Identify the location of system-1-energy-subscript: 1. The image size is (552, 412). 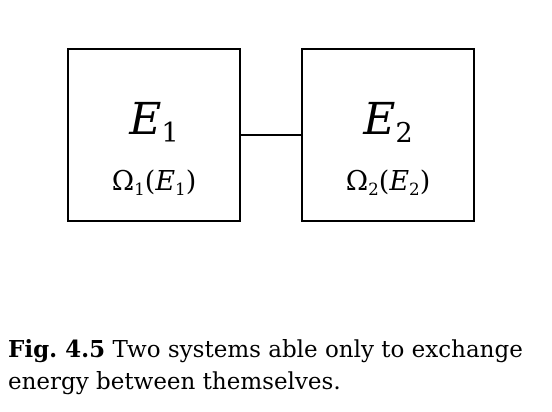
(170, 133).